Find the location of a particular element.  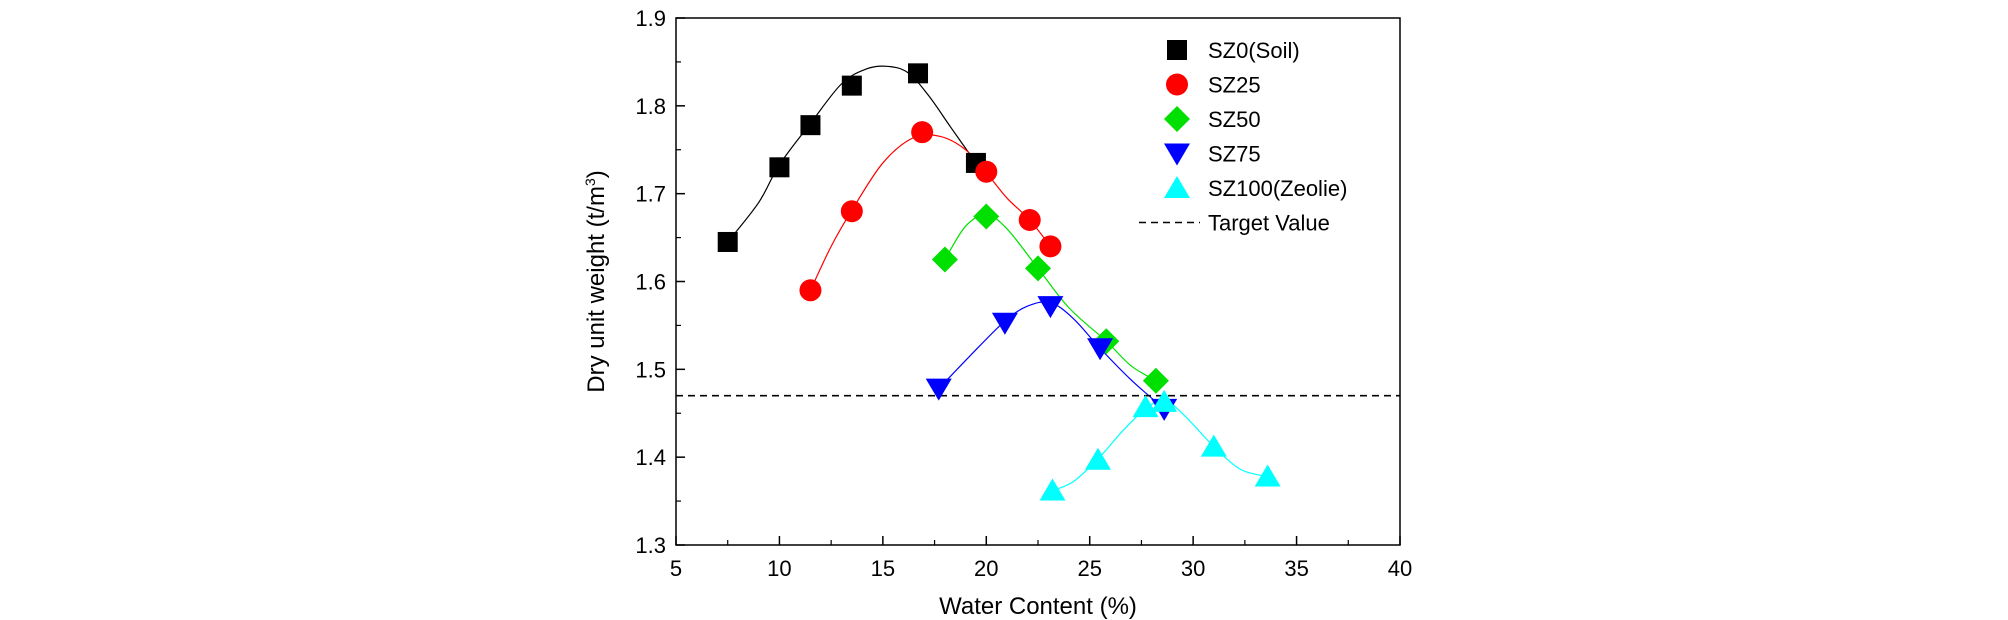

legend-label: SZ100(Zeolie) is located at coordinates (1277, 188).